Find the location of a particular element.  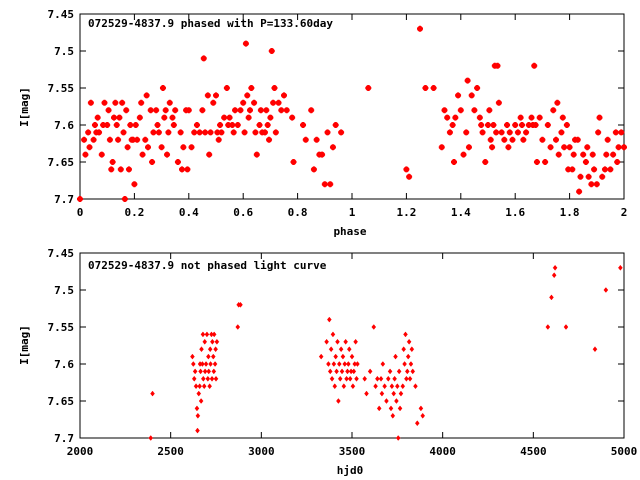

y-tick-label: 7.7 is located at coordinates (64, 199).